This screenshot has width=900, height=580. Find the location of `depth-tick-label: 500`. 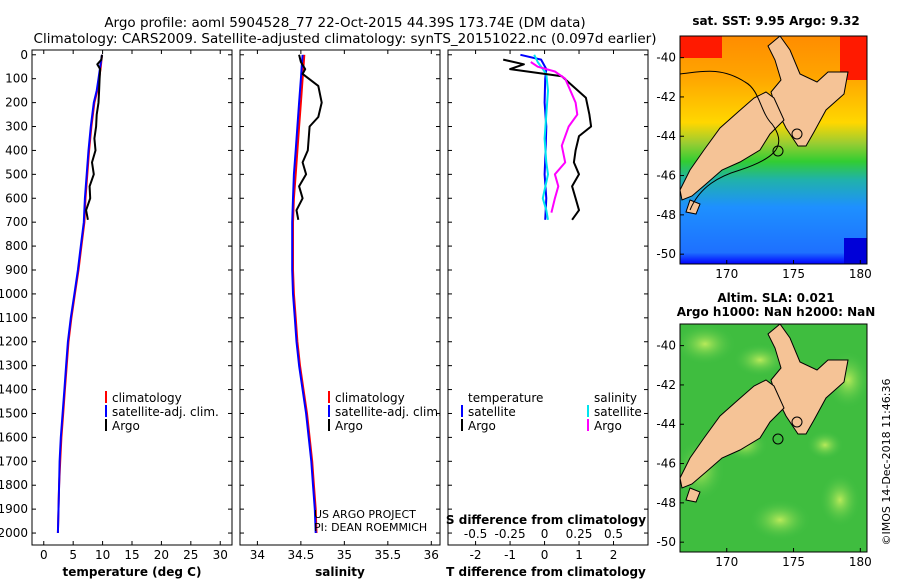

depth-tick-label: 500 is located at coordinates (16, 174).